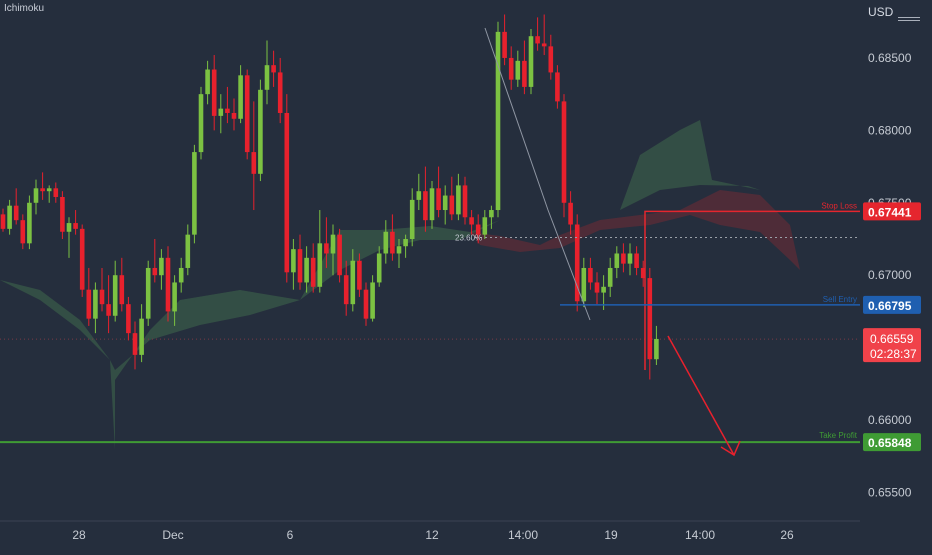 Image resolution: width=932 pixels, height=555 pixels. Describe the element at coordinates (890, 420) in the screenshot. I see `y-tick-label: 0.66000` at that location.